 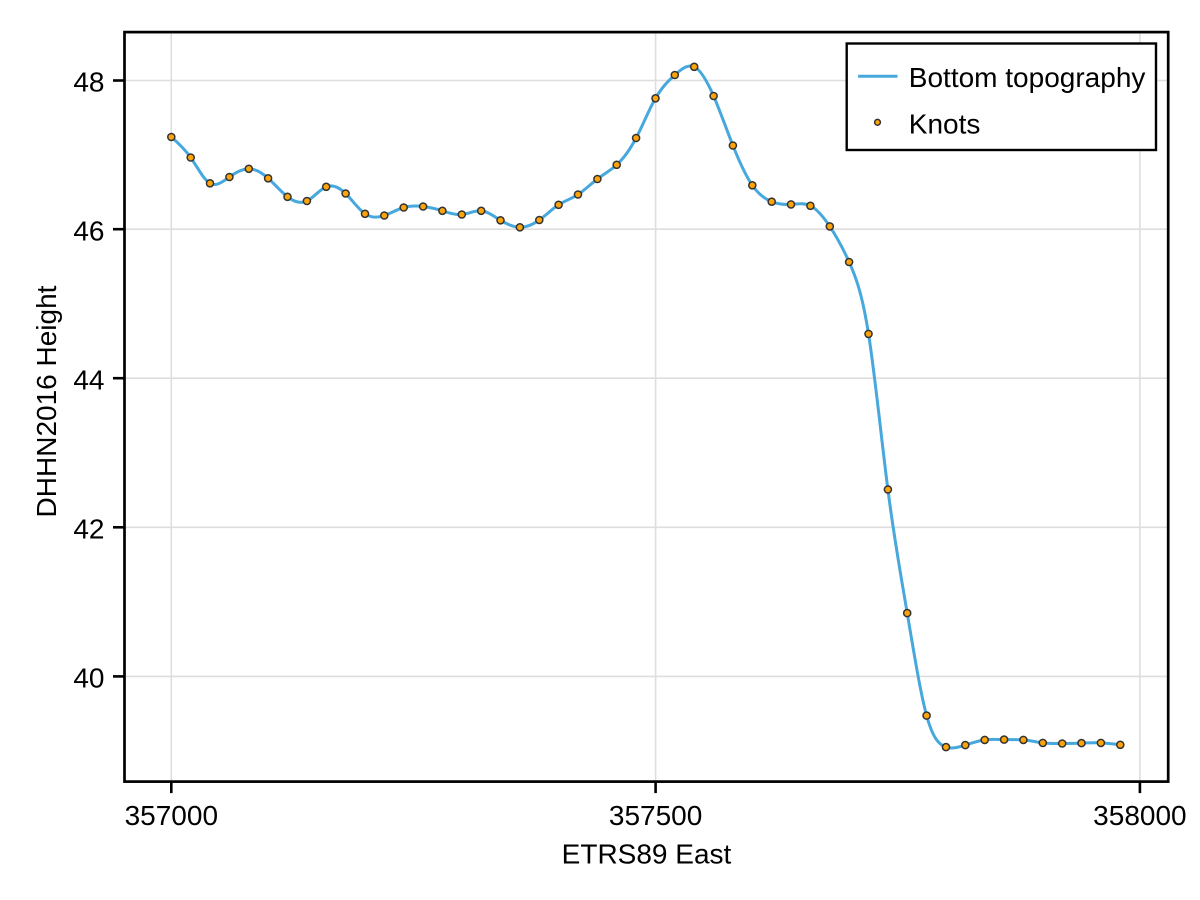 I want to click on svg-text: 46, so click(x=88, y=230).